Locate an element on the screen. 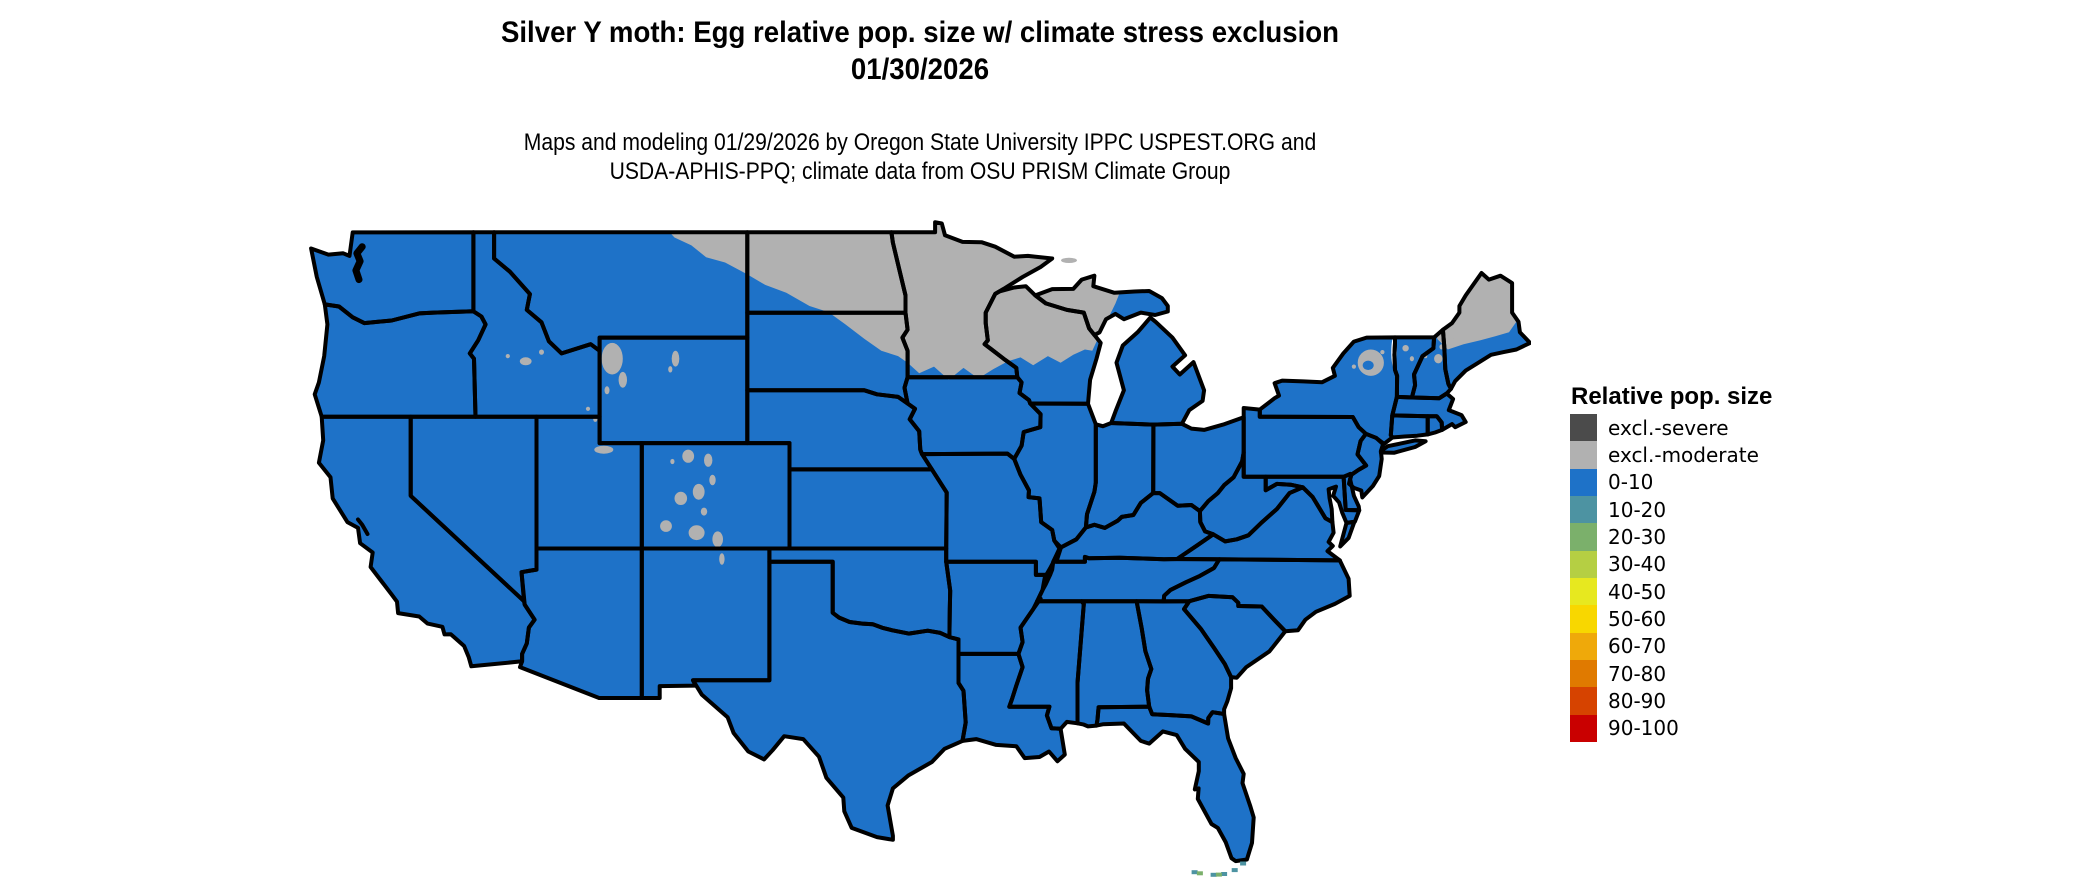  state-tennessee is located at coordinates (1128, 579).